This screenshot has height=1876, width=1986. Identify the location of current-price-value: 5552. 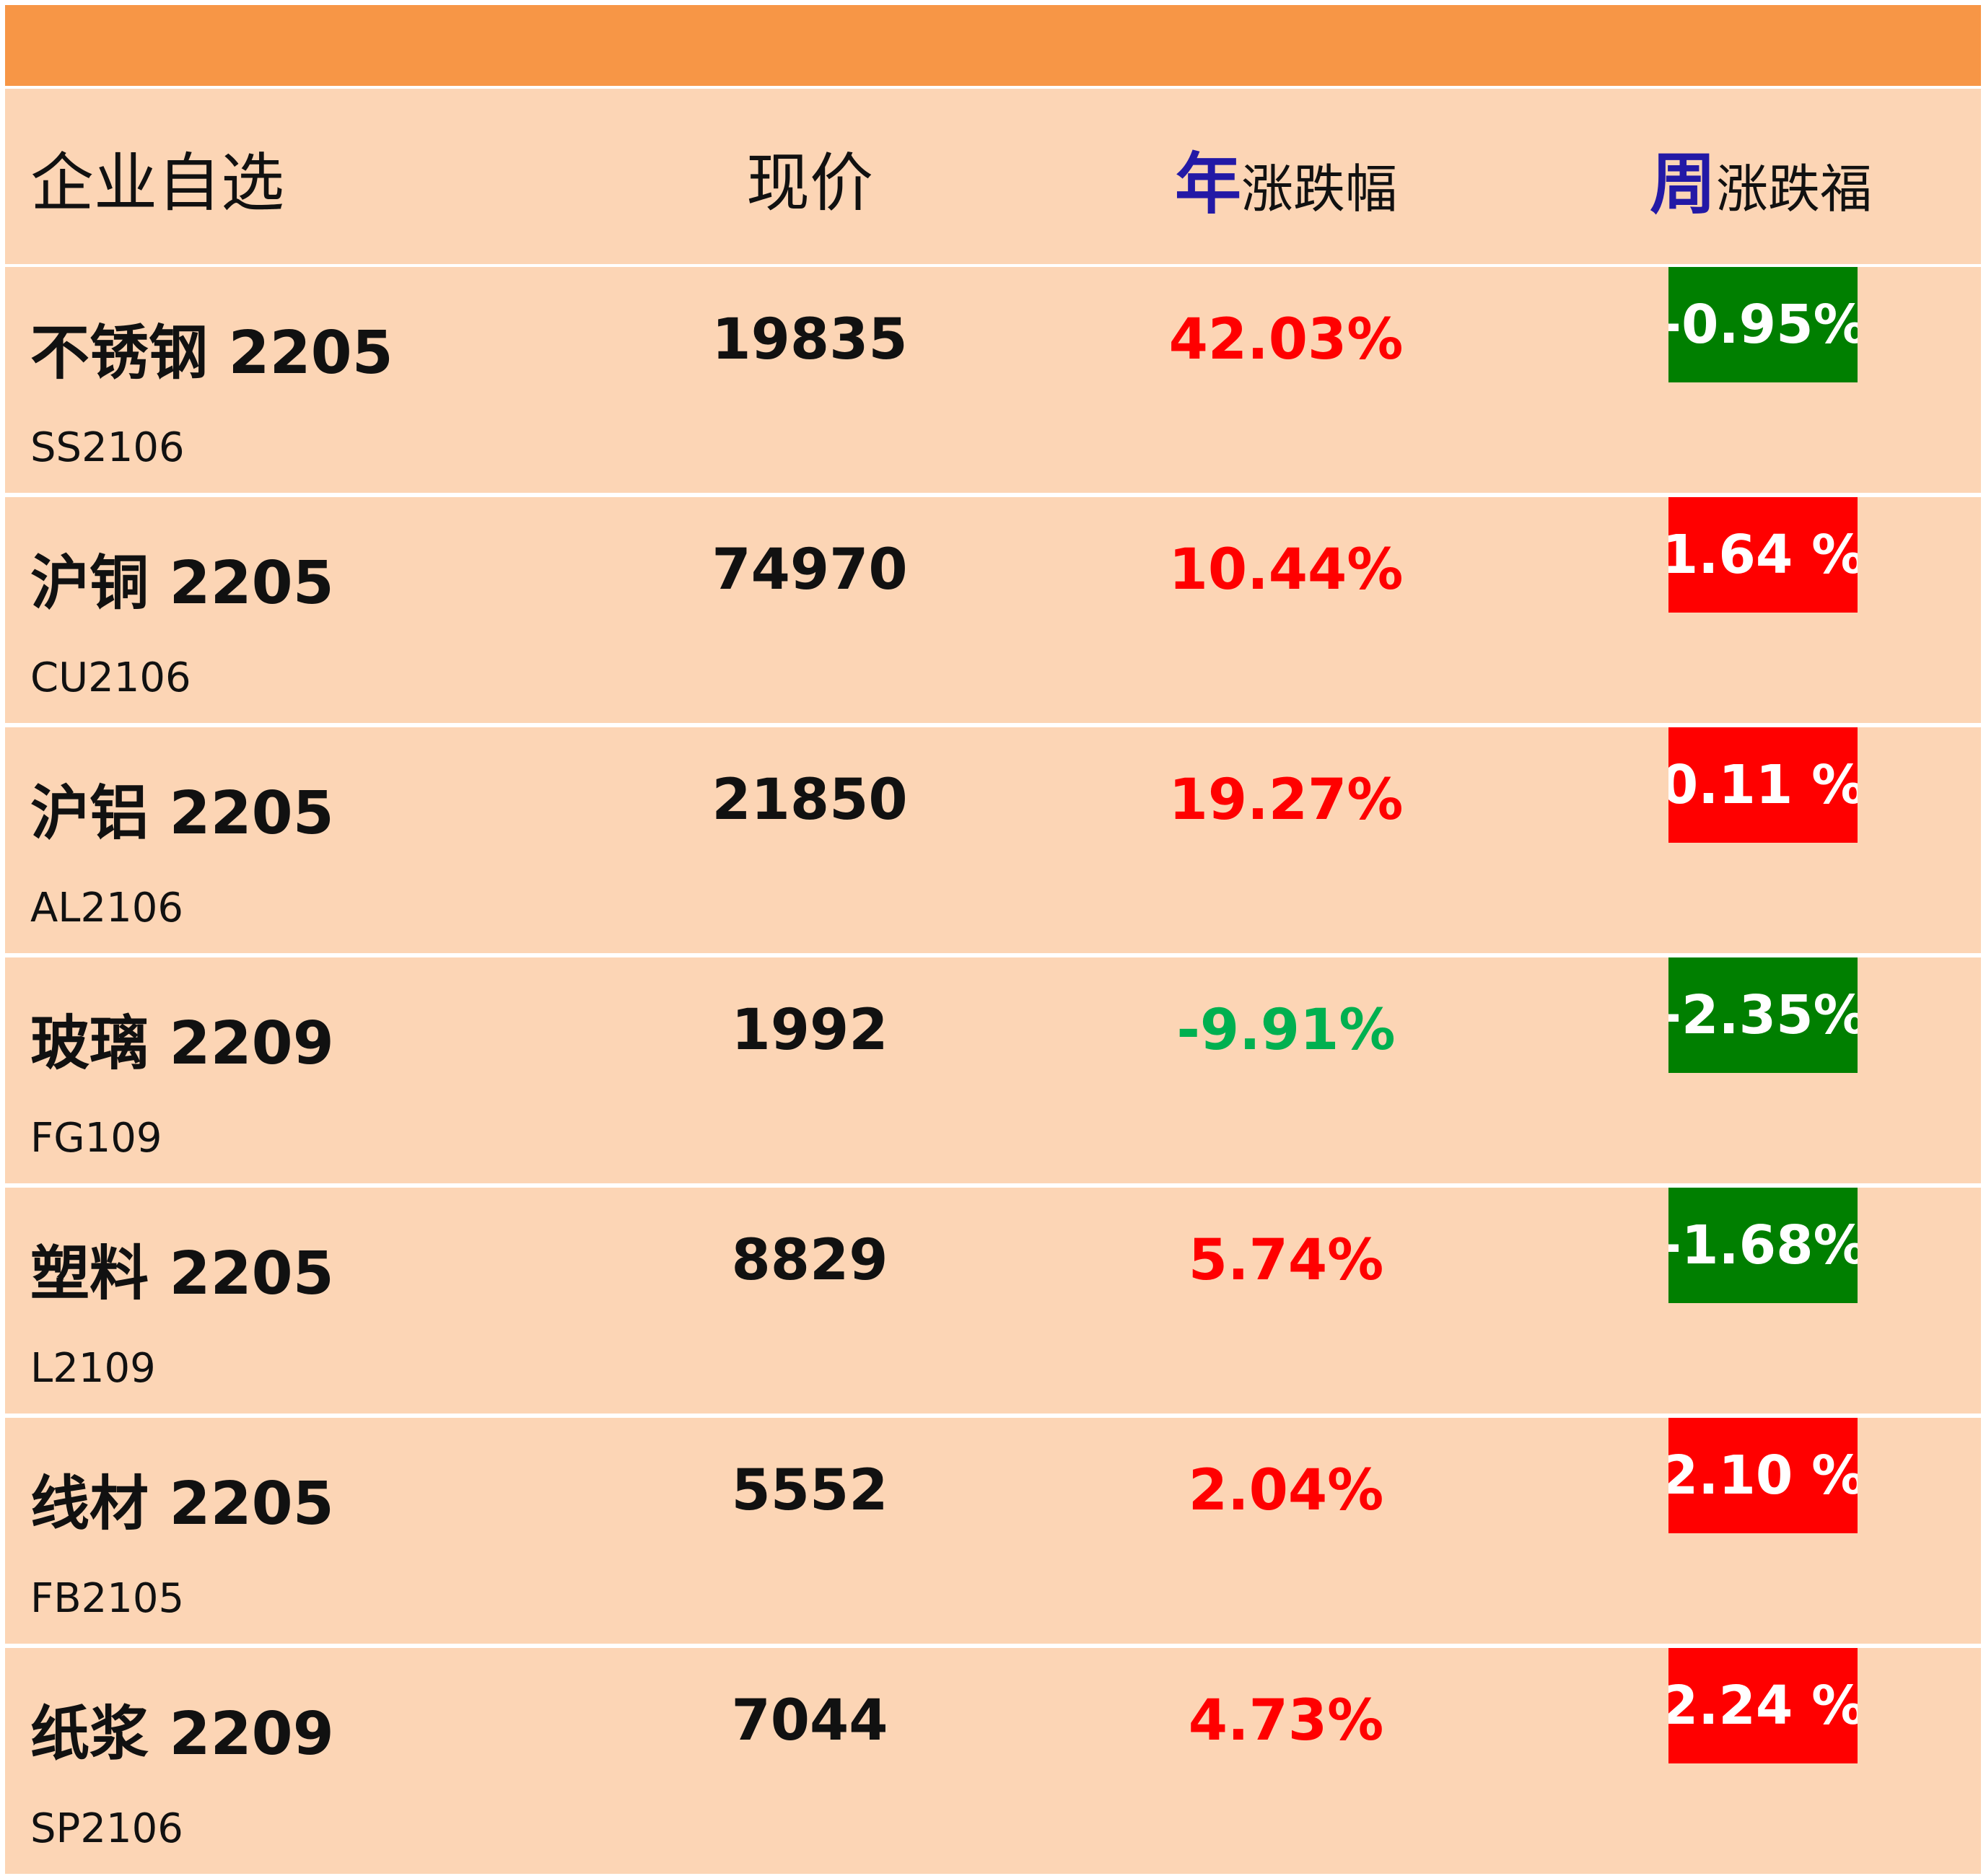
(809, 1491).